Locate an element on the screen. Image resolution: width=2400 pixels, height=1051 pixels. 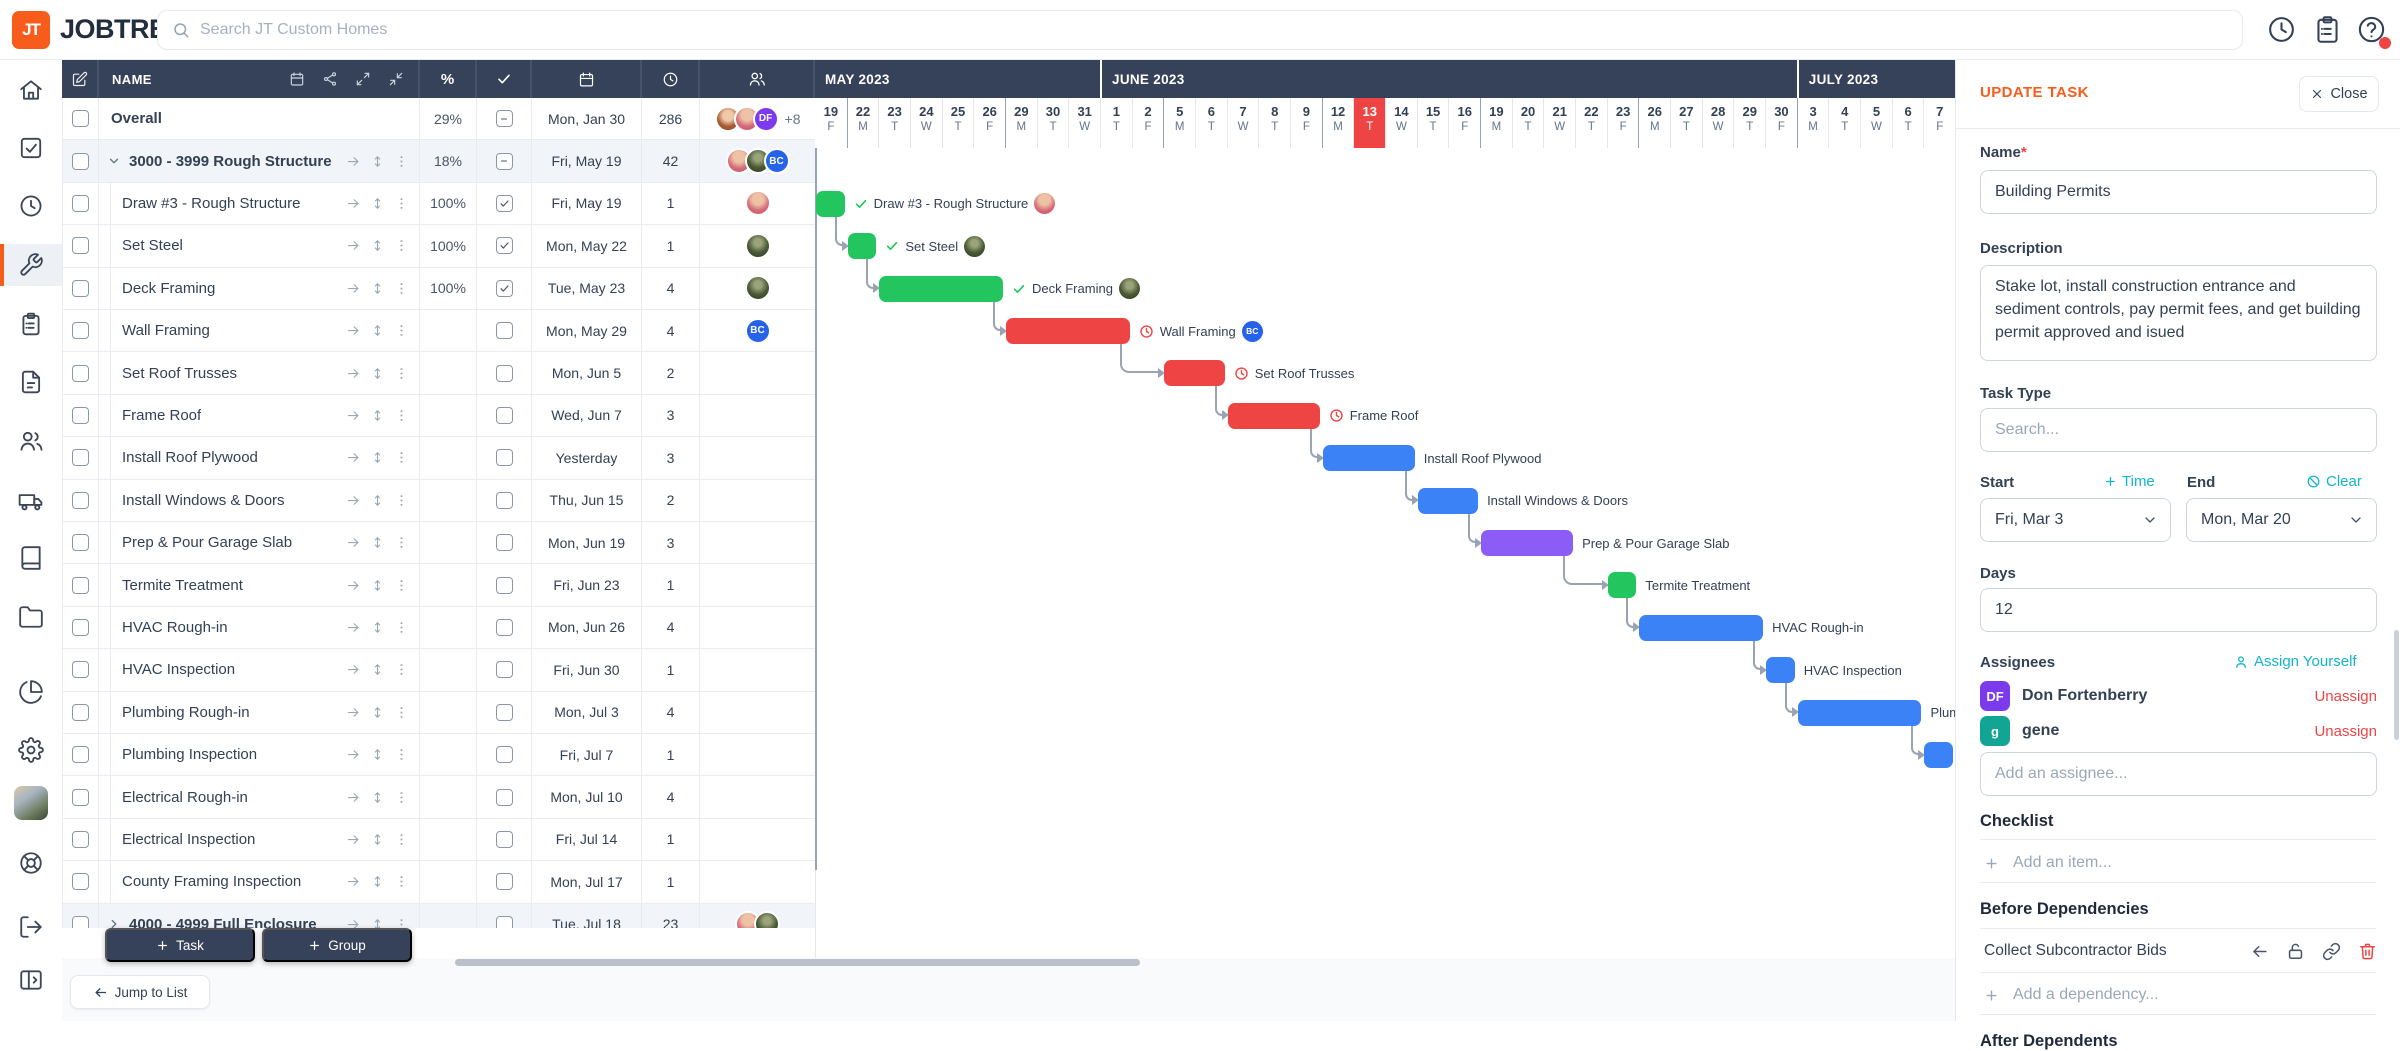
sidebar-item-folder is located at coordinates (31, 617).